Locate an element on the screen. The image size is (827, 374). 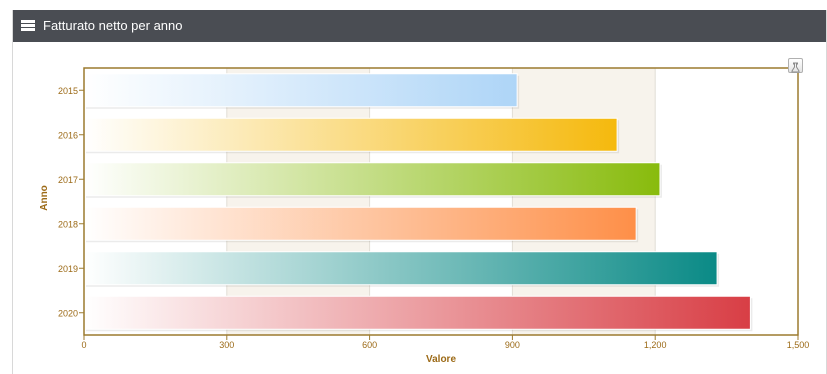
chart-export-icon is located at coordinates (795, 65).